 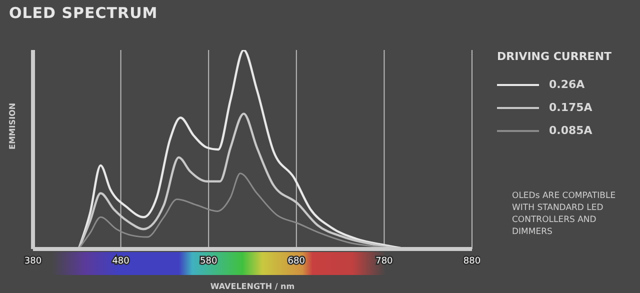 I want to click on x-tick-label: 480, so click(x=121, y=261).